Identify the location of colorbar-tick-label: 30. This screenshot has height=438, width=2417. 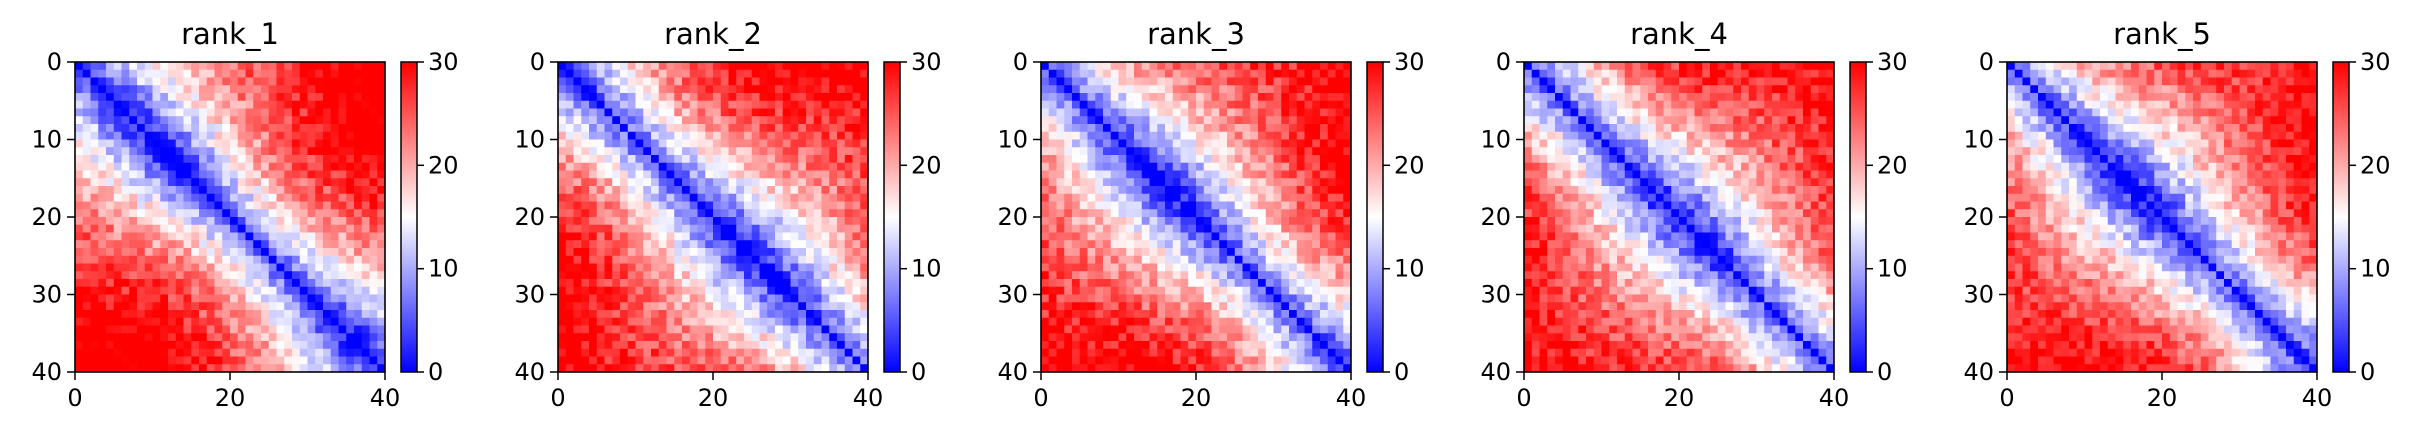
(1409, 62).